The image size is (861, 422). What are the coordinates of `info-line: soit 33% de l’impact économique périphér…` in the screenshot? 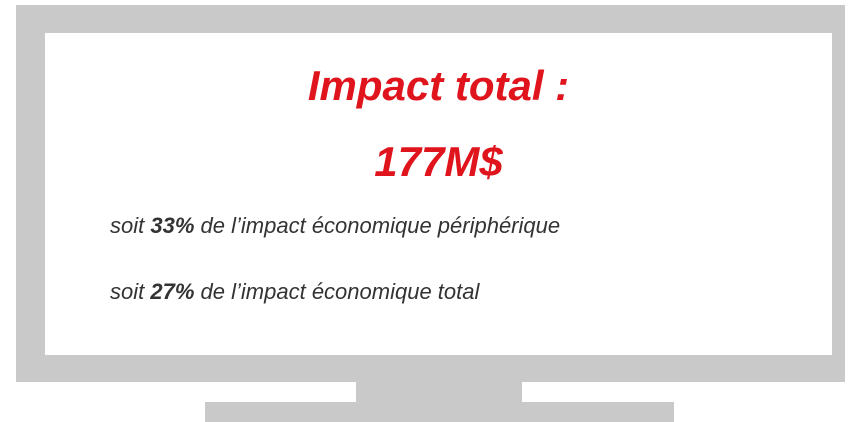 It's located at (335, 226).